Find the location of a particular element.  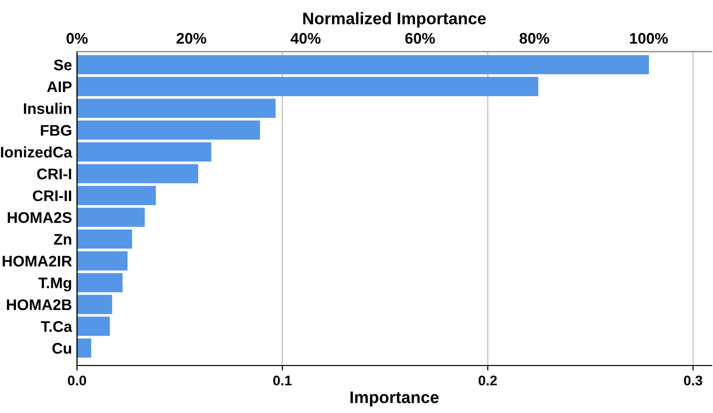

y-tick-label: HOMA2B is located at coordinates (39, 304).